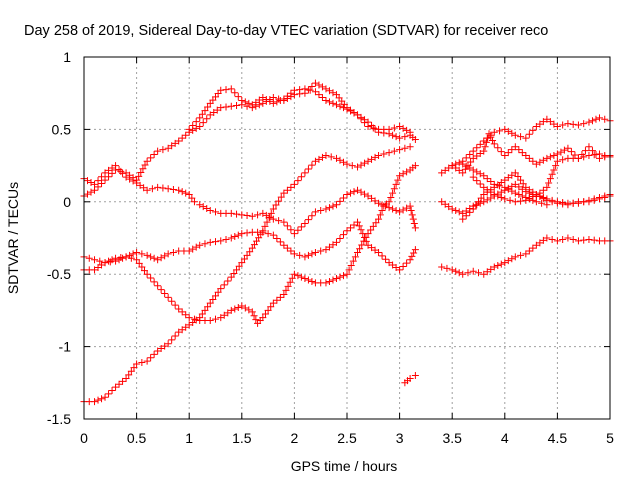 The width and height of the screenshot is (640, 480). I want to click on x-tick-label: 1.5, so click(242, 438).